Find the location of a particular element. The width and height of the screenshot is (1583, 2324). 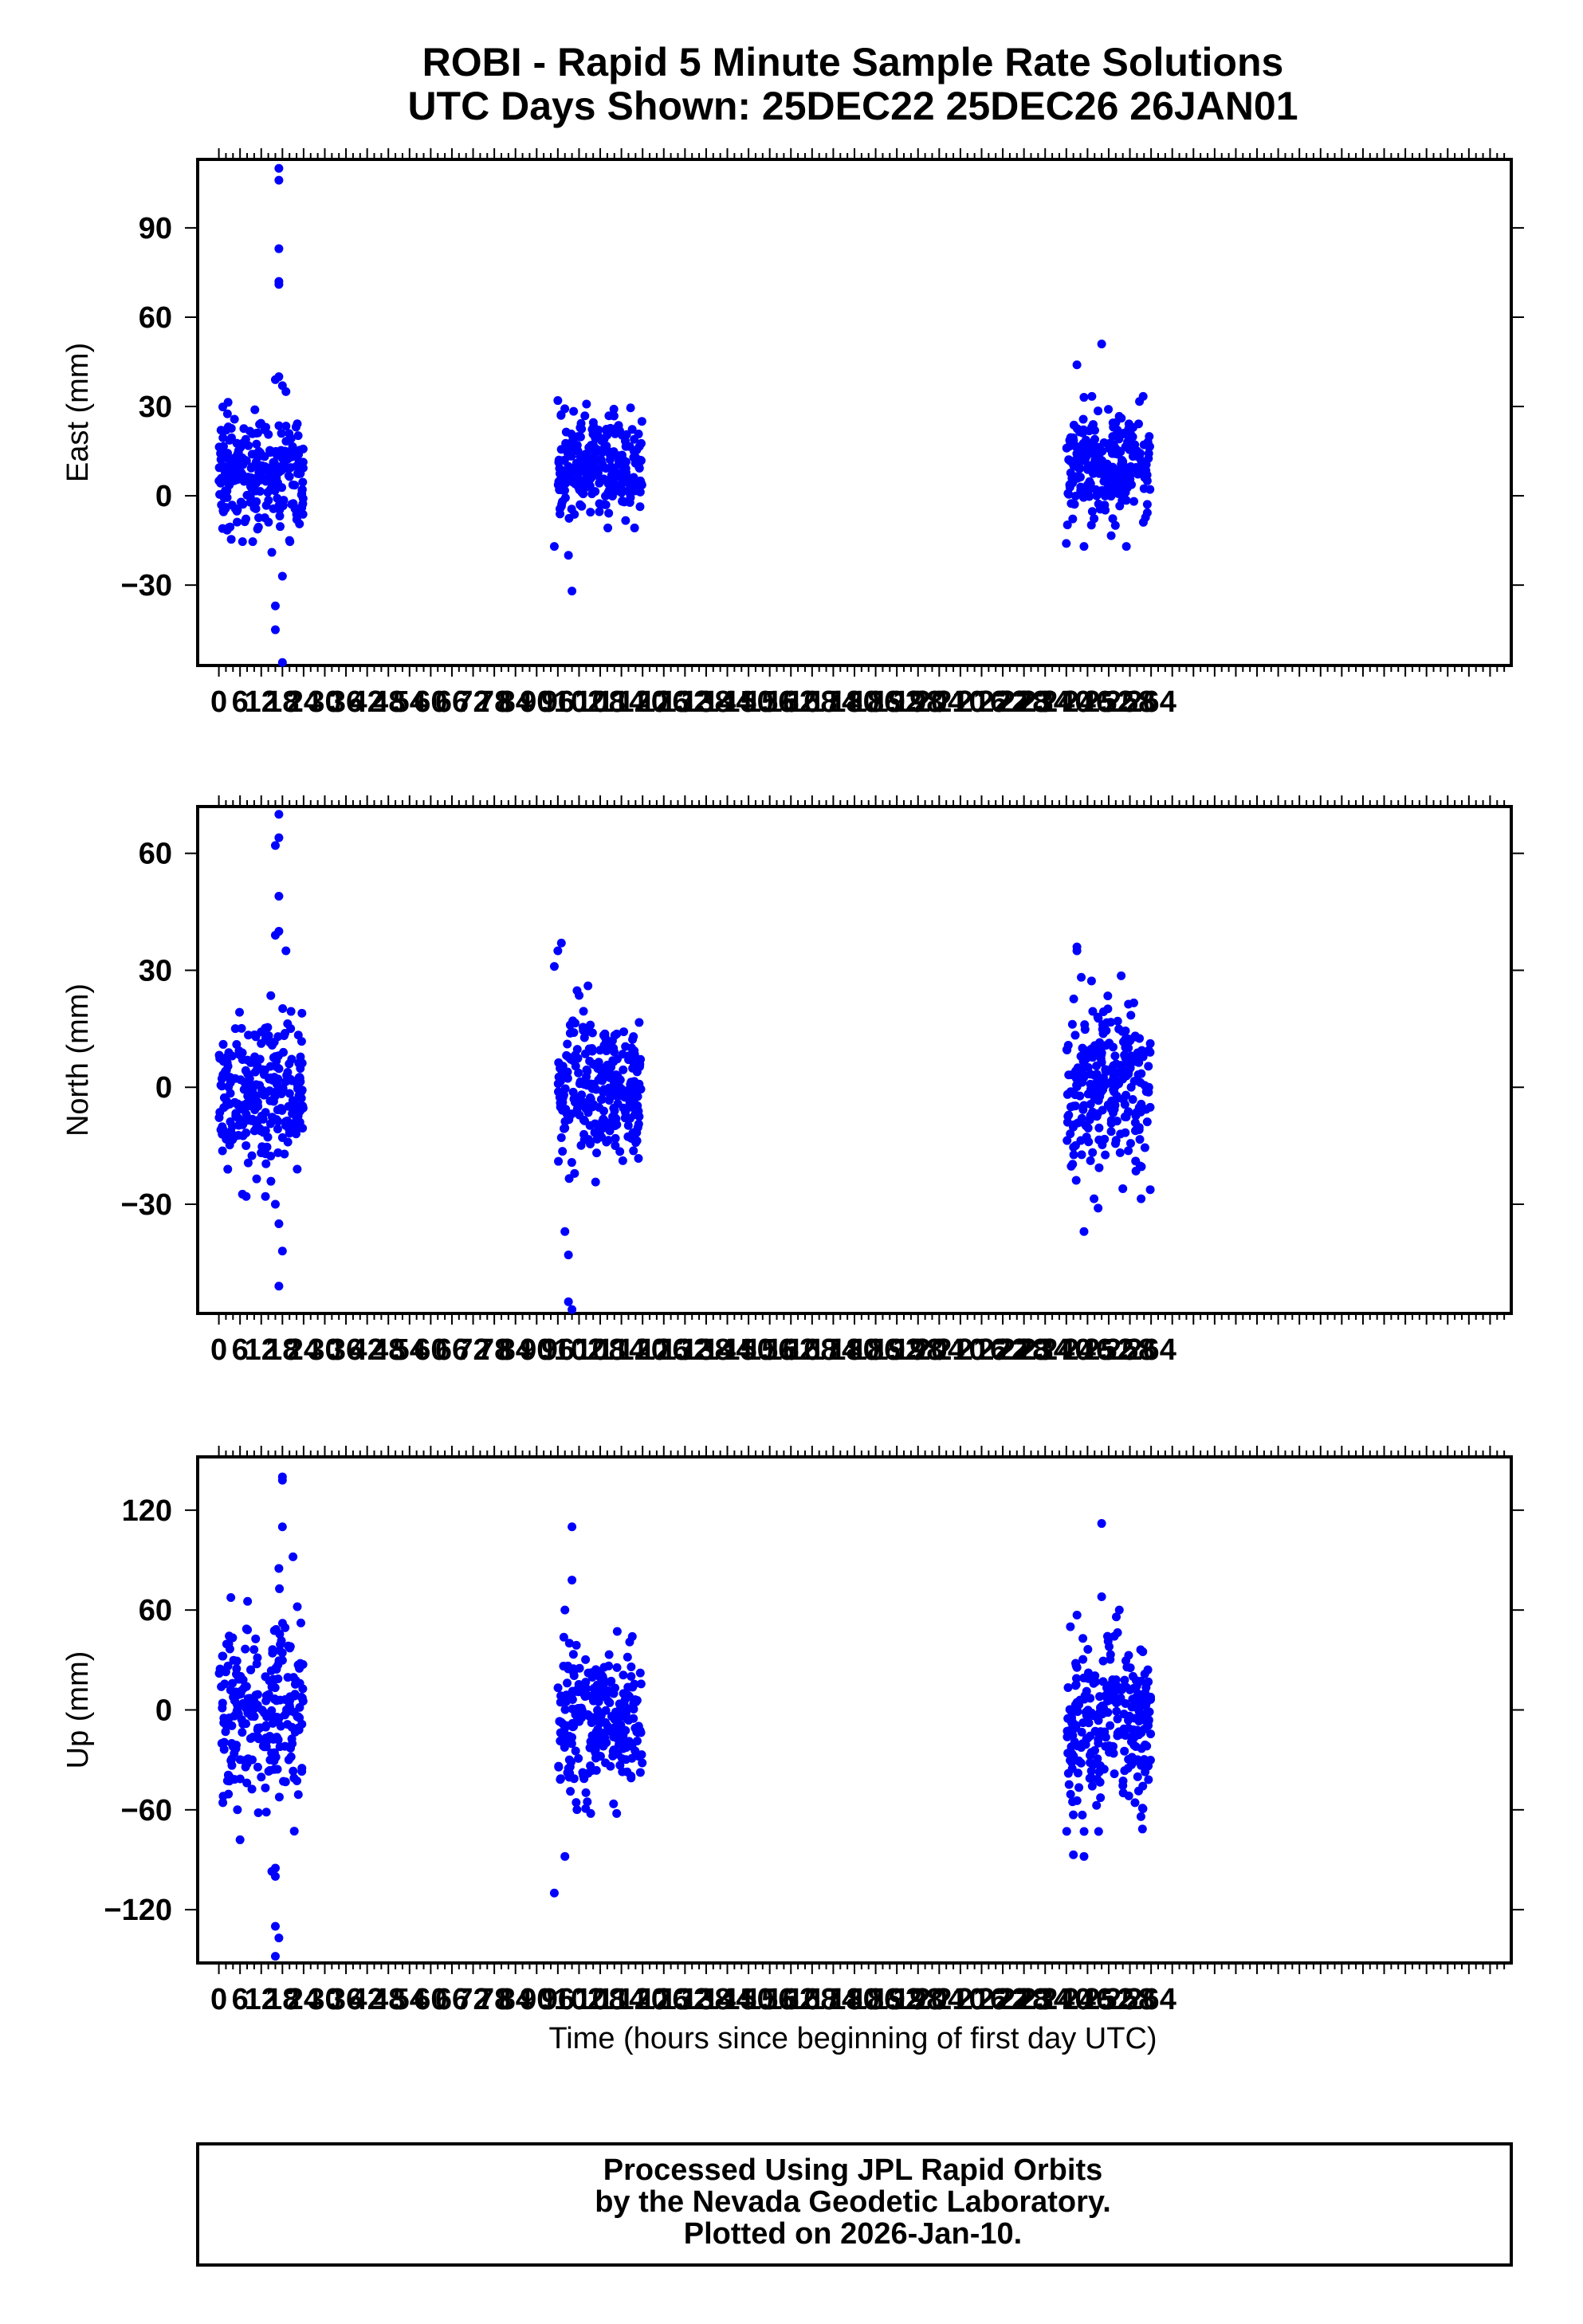

x-tick-label: 36 is located at coordinates (346, 702).